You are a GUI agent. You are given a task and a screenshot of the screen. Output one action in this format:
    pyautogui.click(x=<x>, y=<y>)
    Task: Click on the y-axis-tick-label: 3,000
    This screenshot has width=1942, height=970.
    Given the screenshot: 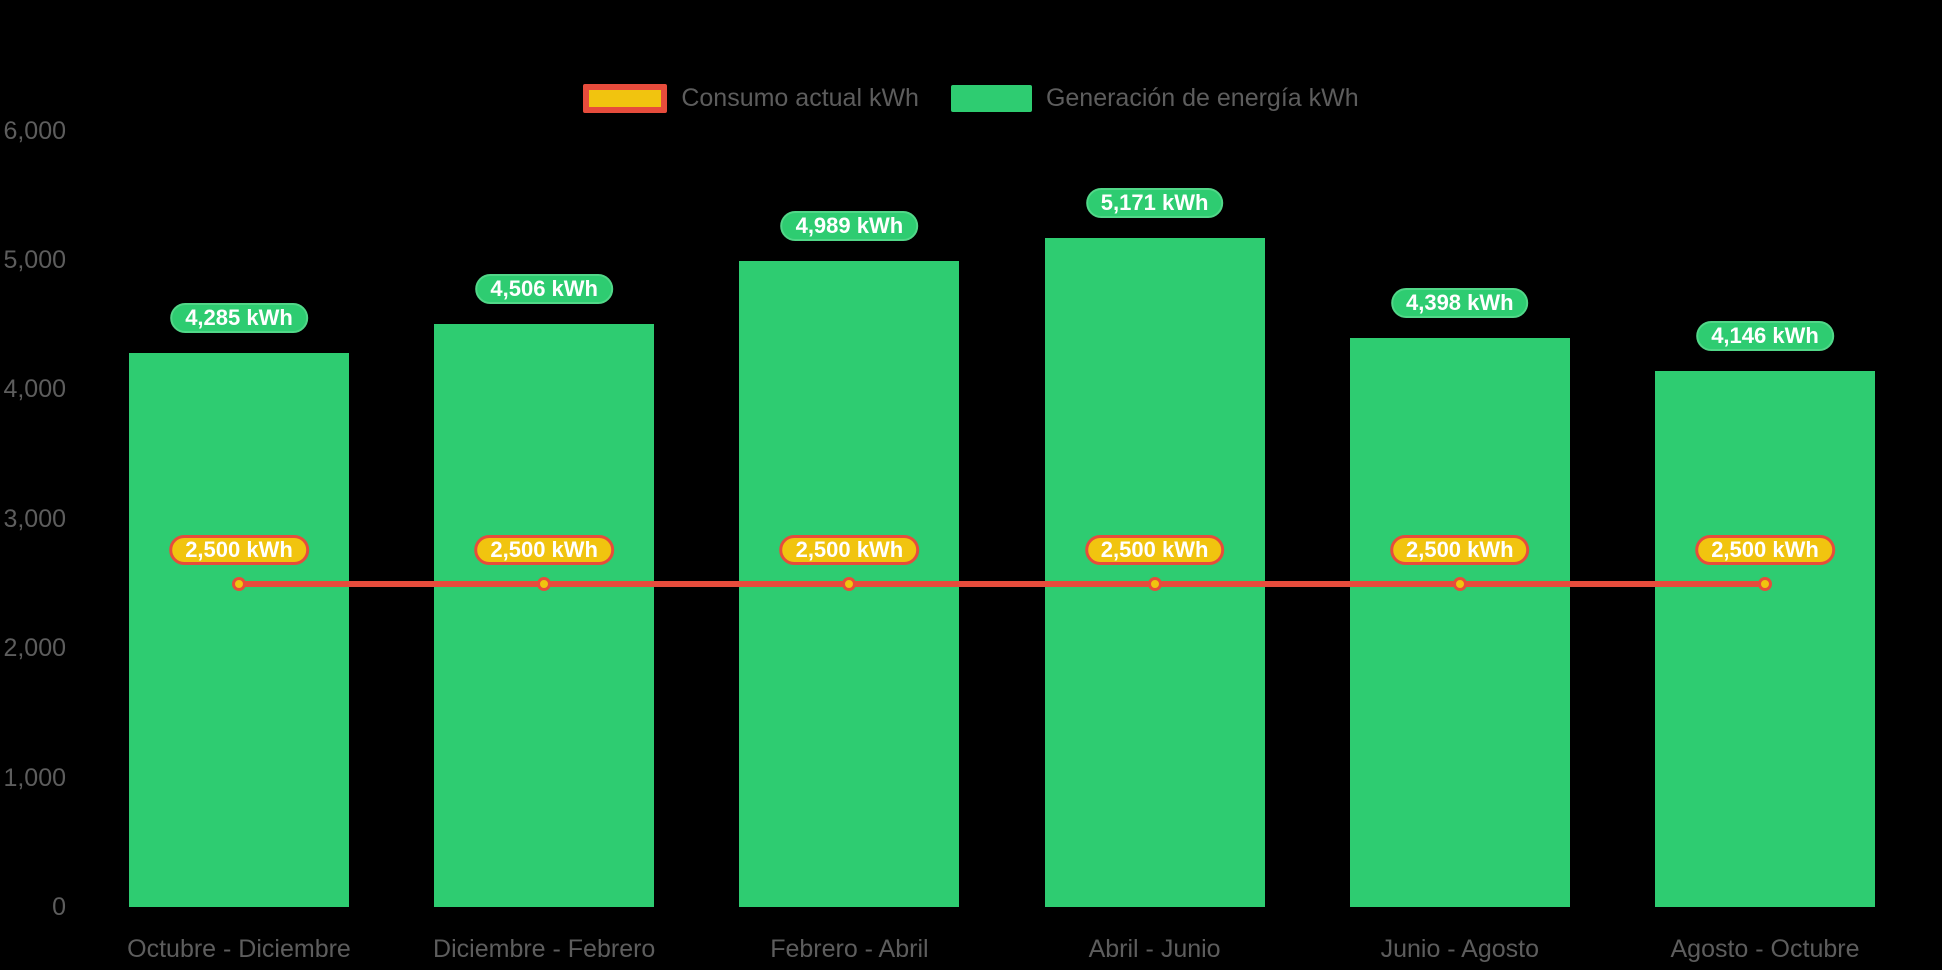 What is the action you would take?
    pyautogui.click(x=34, y=518)
    